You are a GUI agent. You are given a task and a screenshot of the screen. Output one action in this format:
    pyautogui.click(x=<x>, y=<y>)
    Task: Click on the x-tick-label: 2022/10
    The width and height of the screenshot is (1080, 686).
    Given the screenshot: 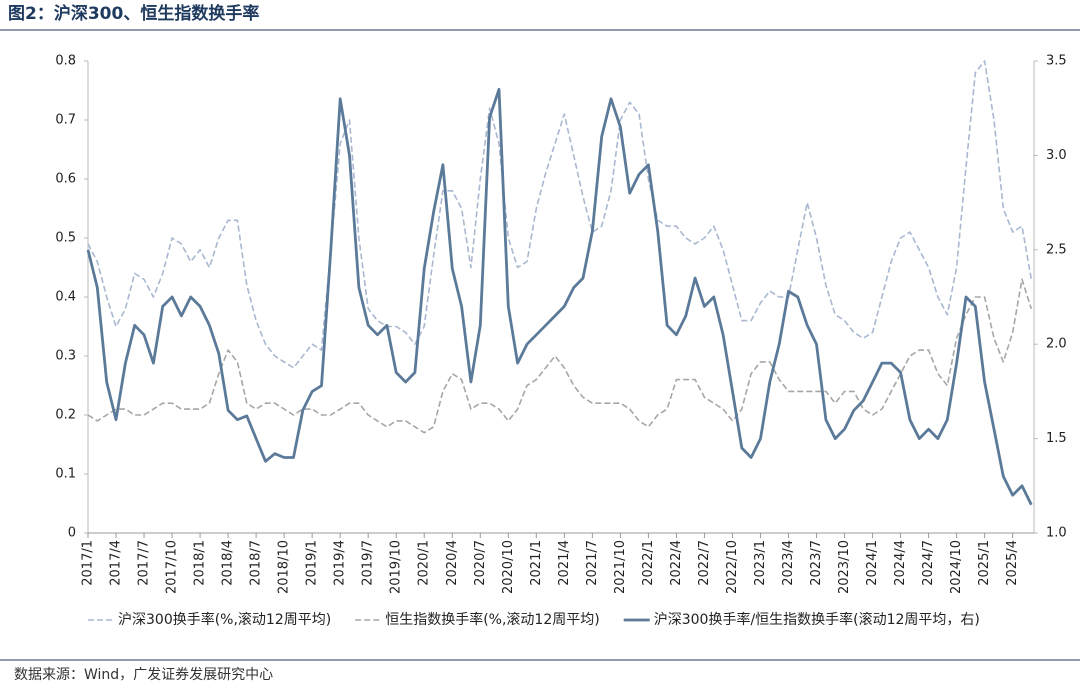 What is the action you would take?
    pyautogui.click(x=732, y=567)
    